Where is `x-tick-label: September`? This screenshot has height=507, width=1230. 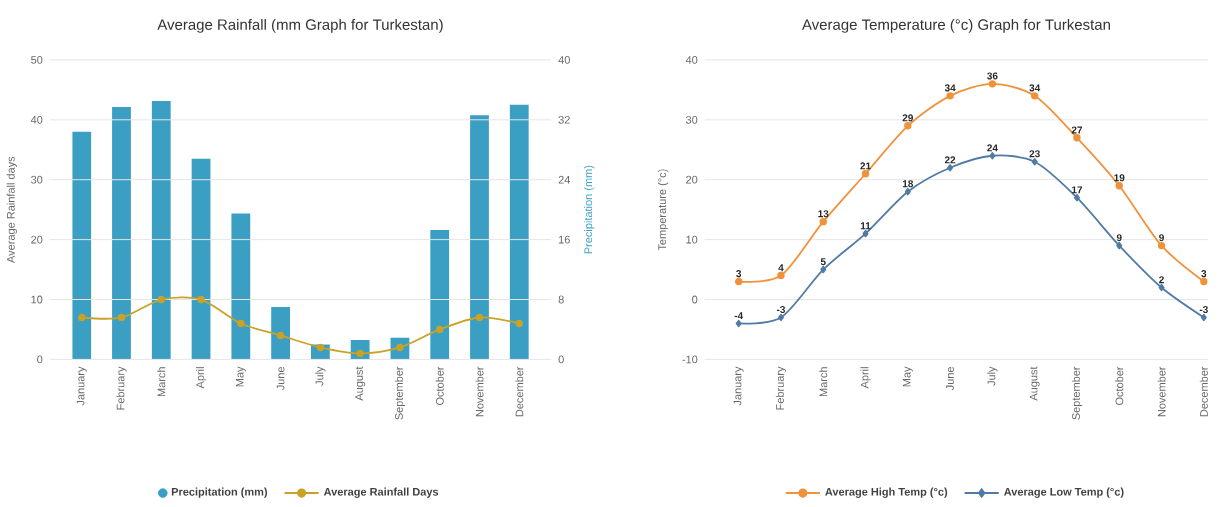
x-tick-label: September is located at coordinates (400, 393).